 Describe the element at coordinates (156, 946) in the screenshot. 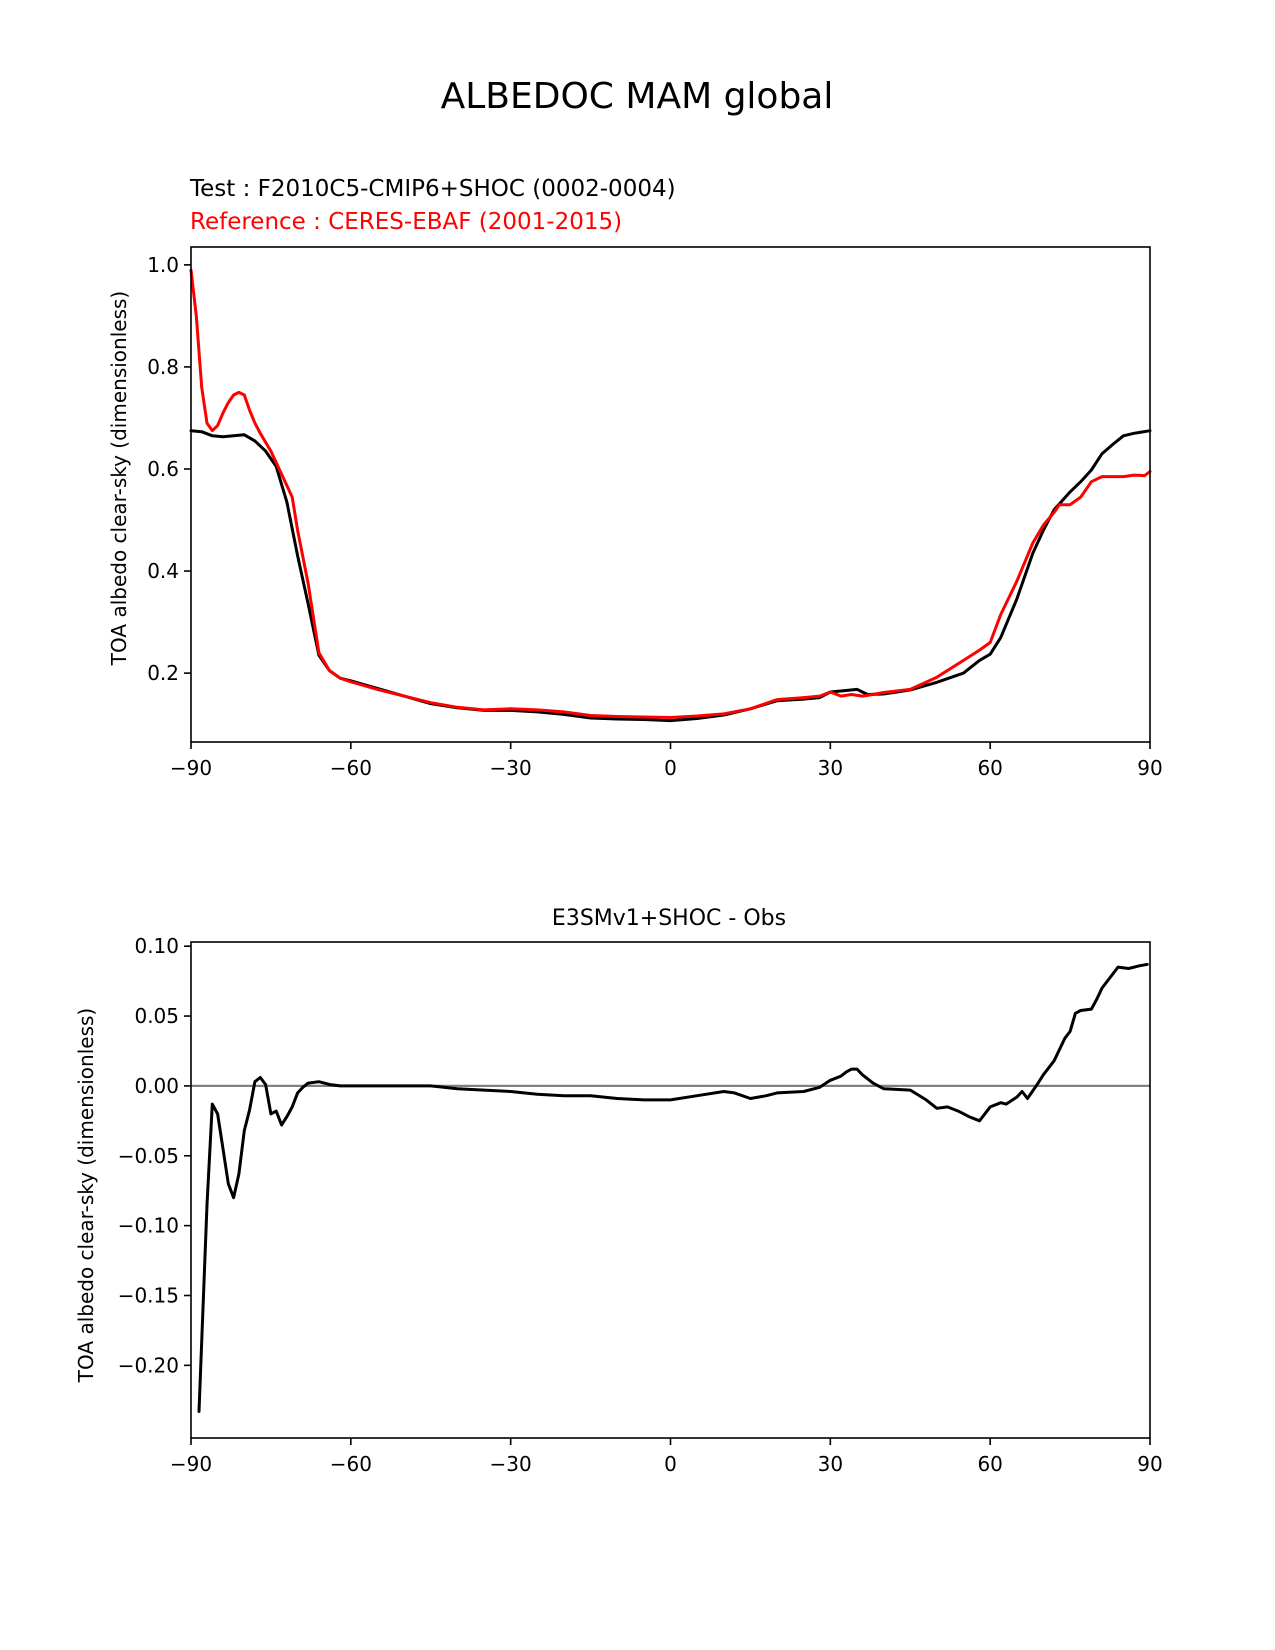

I see `y-tick-label: 0.10` at that location.